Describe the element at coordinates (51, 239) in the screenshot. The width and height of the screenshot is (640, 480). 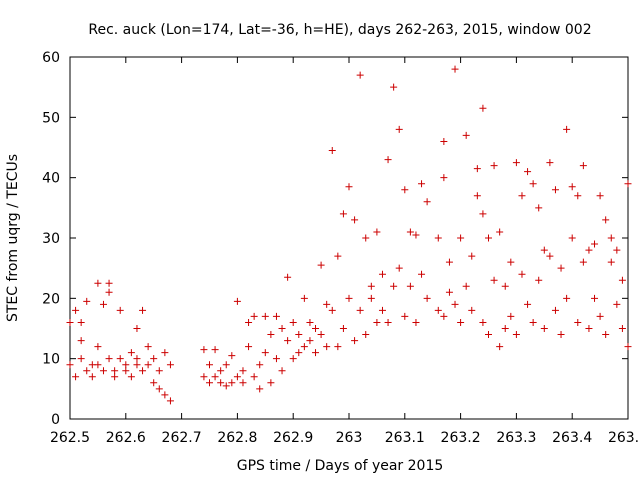
I see `y-tick-label: 30` at that location.